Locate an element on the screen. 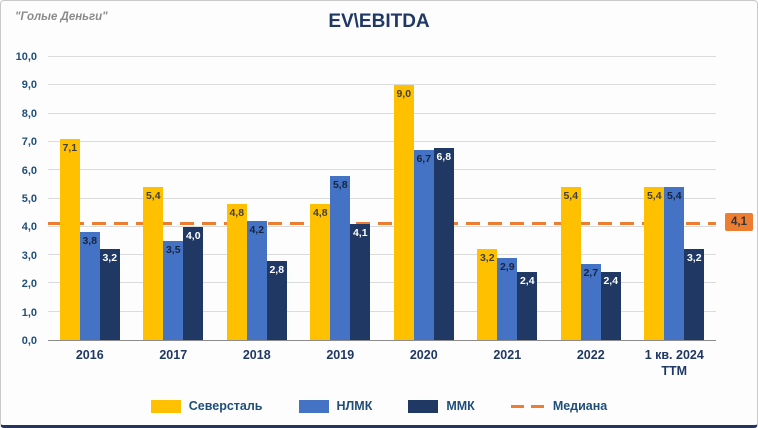 The image size is (758, 428). legend-item-median: Медиана is located at coordinates (559, 406).